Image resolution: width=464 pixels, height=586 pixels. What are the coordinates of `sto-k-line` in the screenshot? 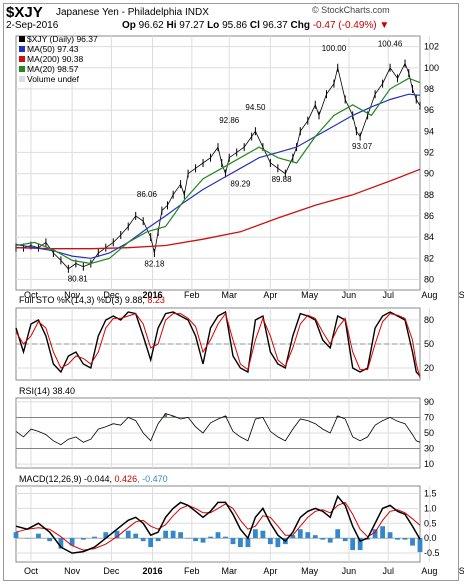 It's located at (218, 343).